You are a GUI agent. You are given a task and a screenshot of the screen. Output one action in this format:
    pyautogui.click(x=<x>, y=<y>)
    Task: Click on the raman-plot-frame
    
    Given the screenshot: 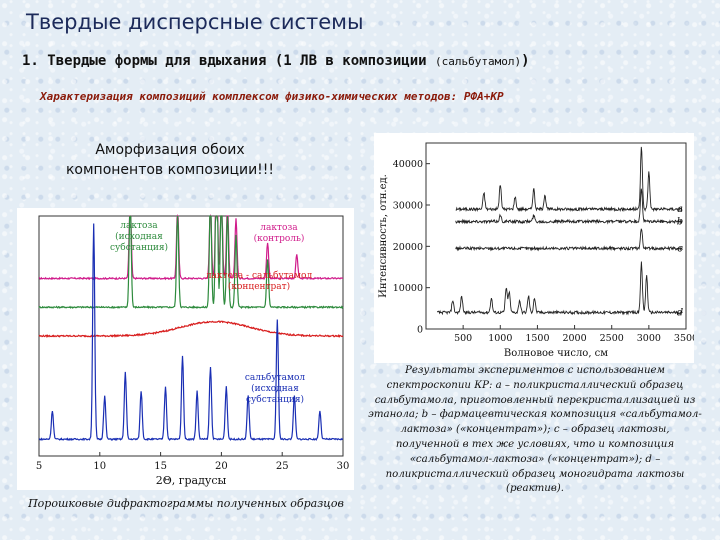 What is the action you would take?
    pyautogui.click(x=556, y=236)
    